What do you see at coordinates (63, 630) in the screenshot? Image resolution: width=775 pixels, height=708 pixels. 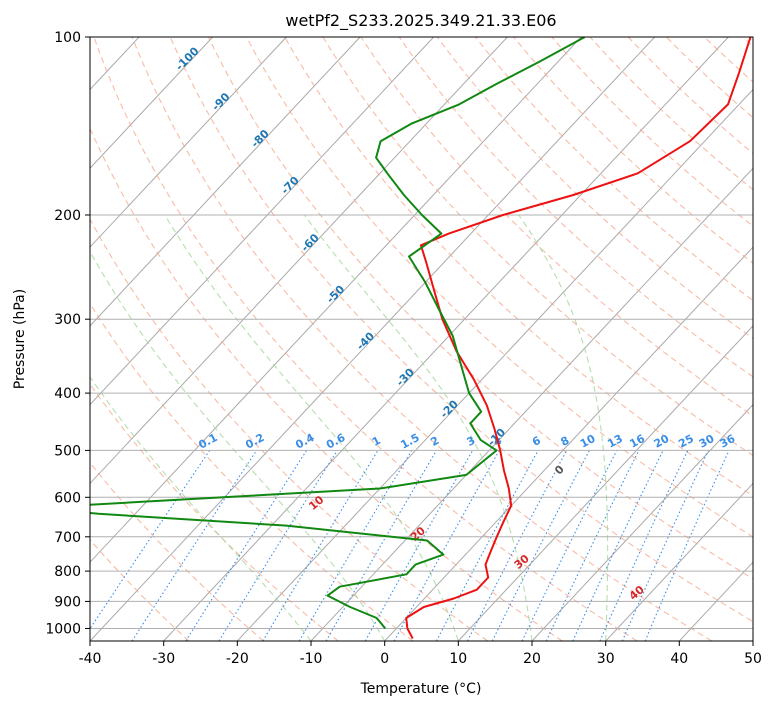 I see `y-tick-label: 1000` at bounding box center [63, 630].